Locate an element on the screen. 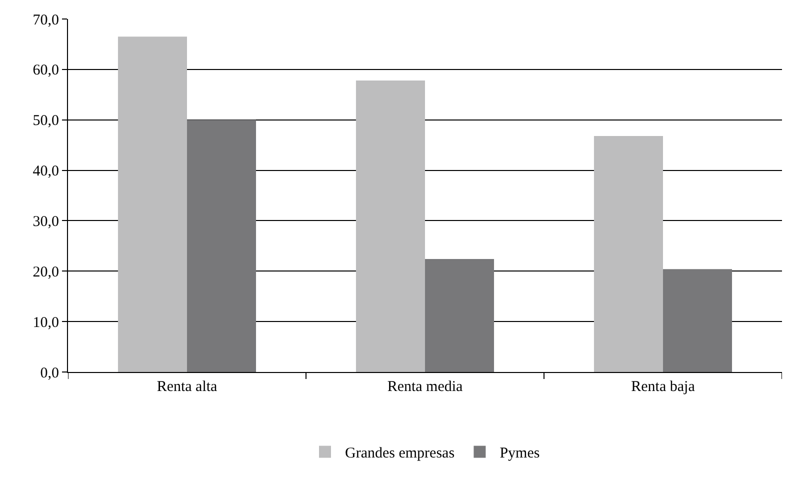 The width and height of the screenshot is (800, 480). legend-label: Grandes empresas is located at coordinates (400, 454).